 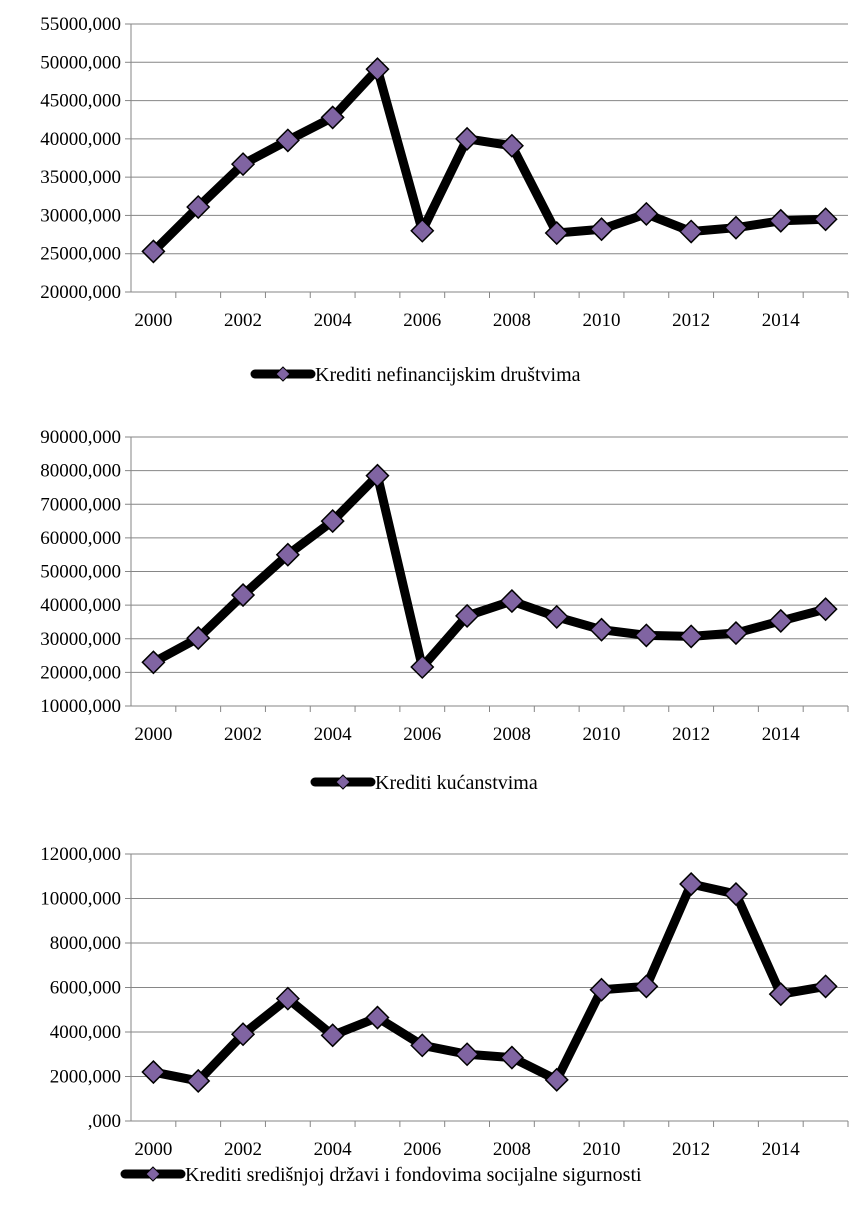 I want to click on y-tick-label: 25000,000, so click(x=80, y=254).